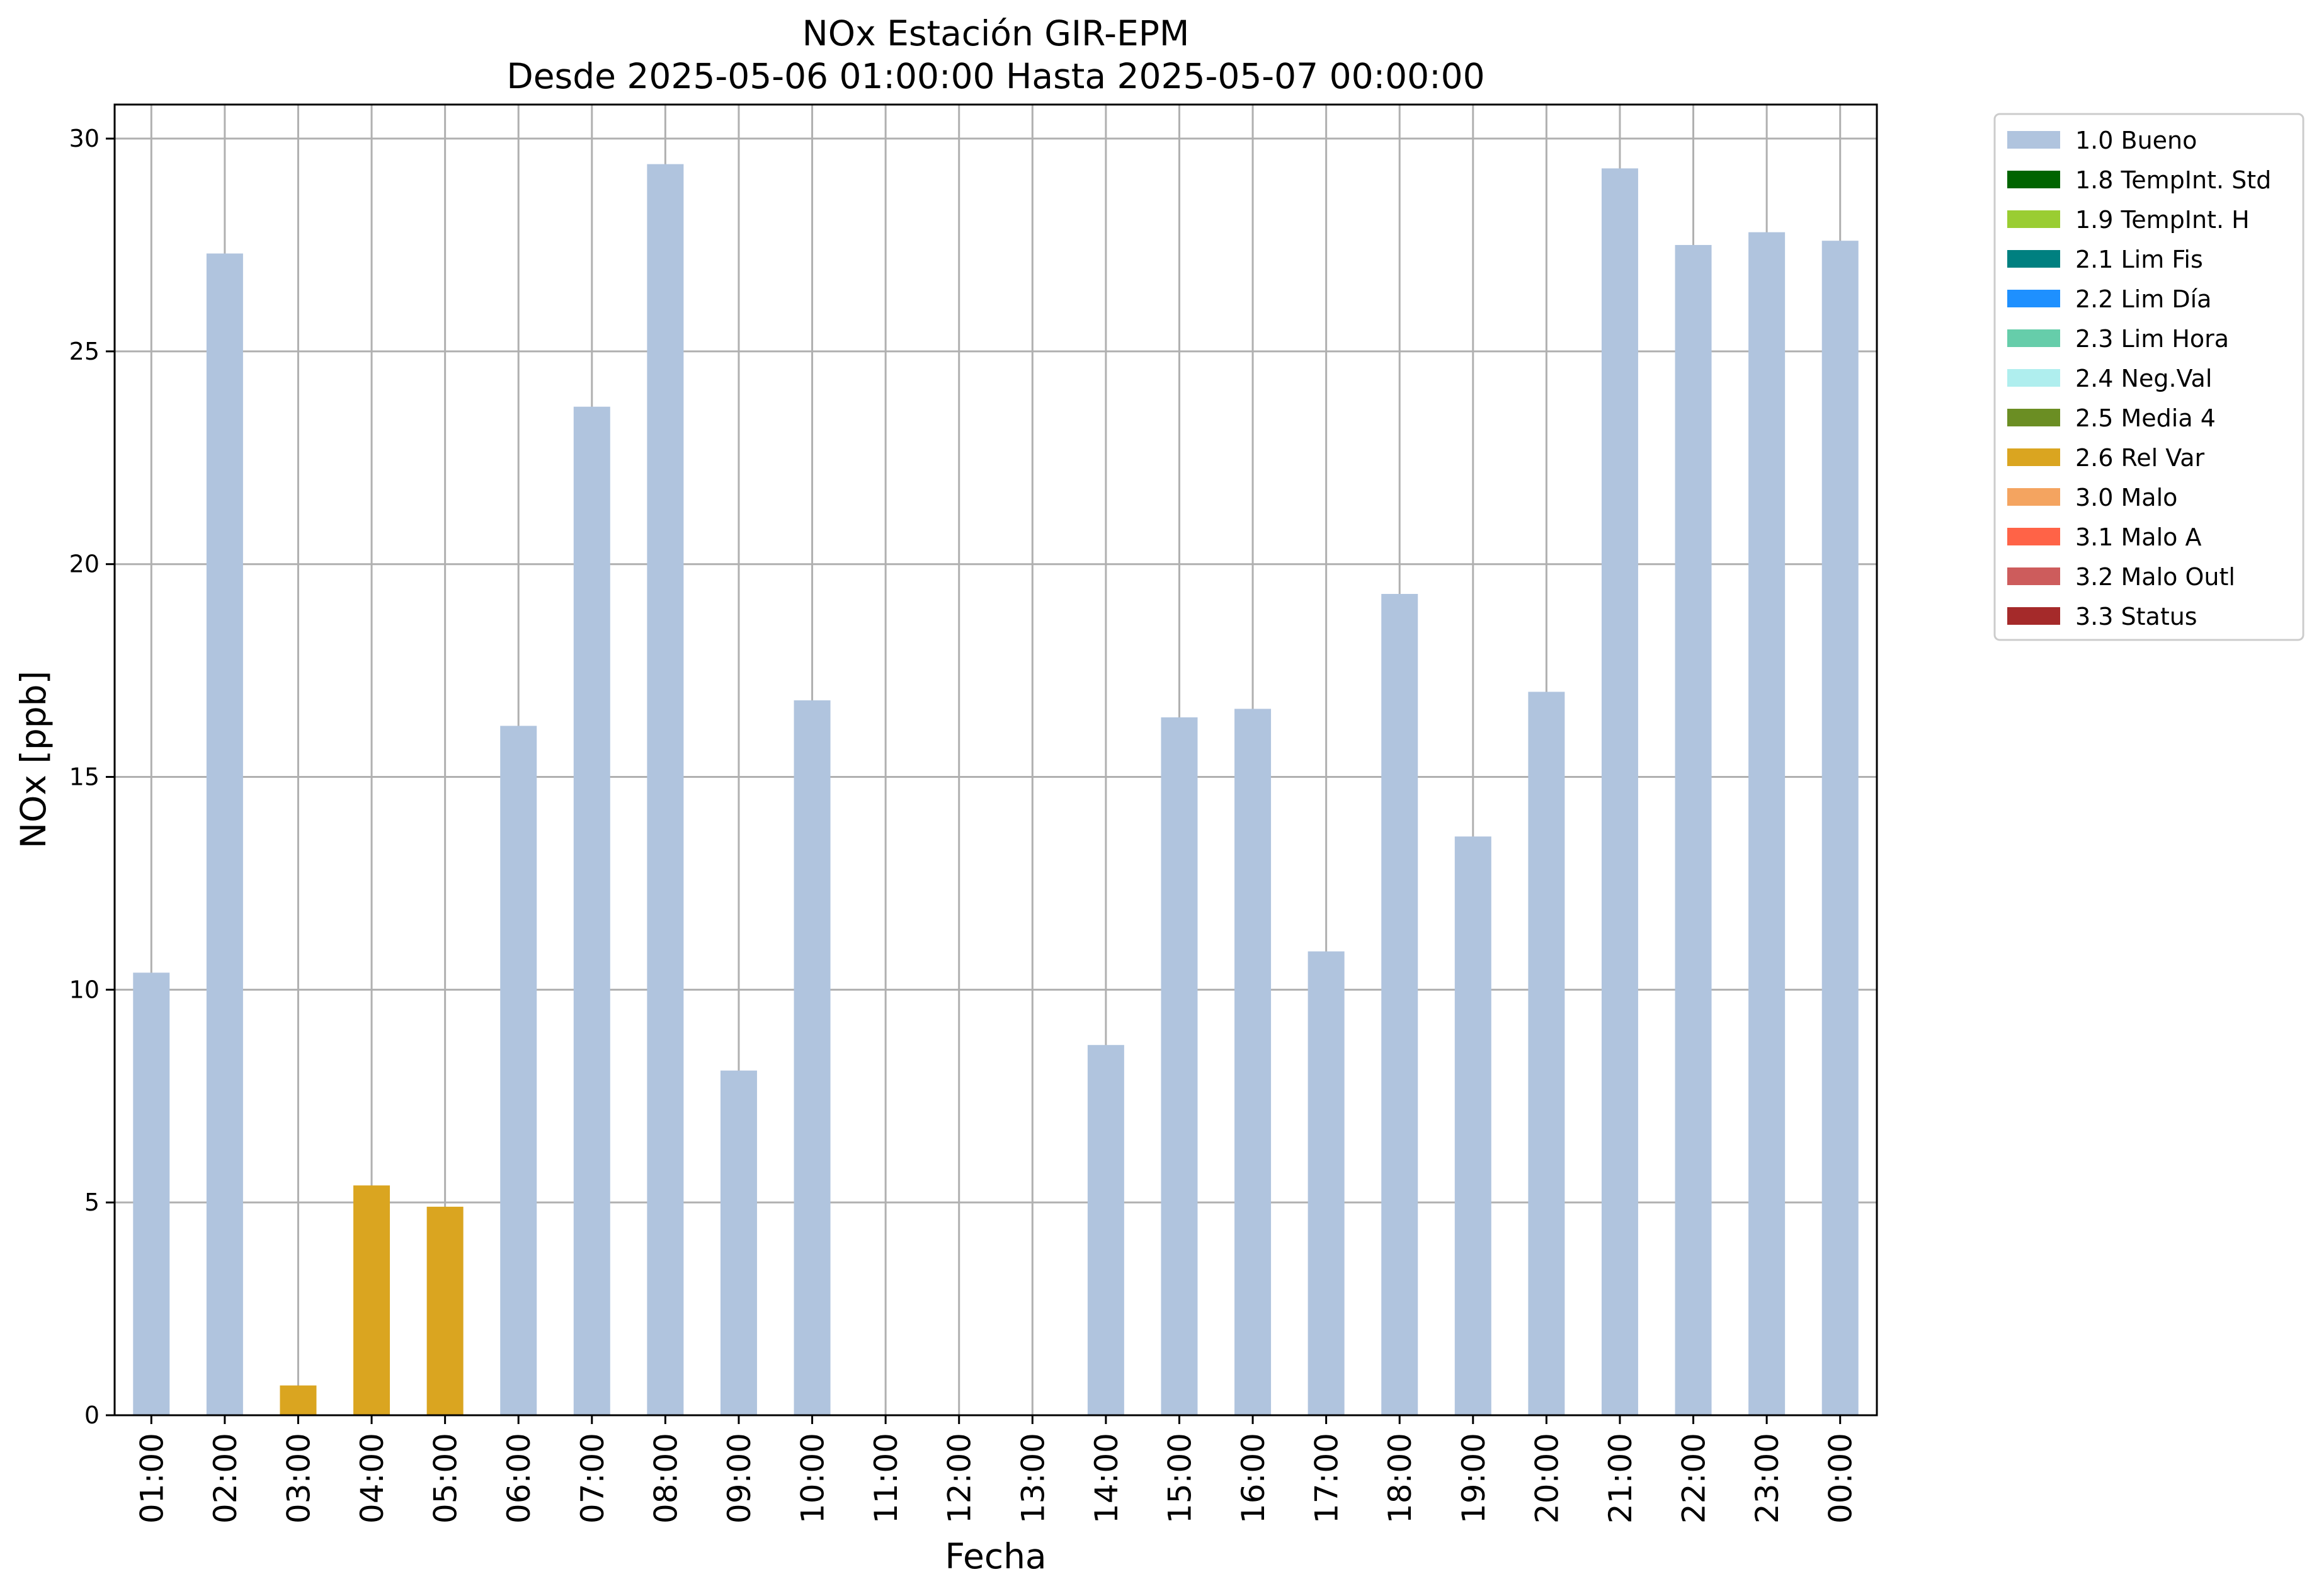  What do you see at coordinates (1472, 1125) in the screenshot?
I see `bar-1900` at bounding box center [1472, 1125].